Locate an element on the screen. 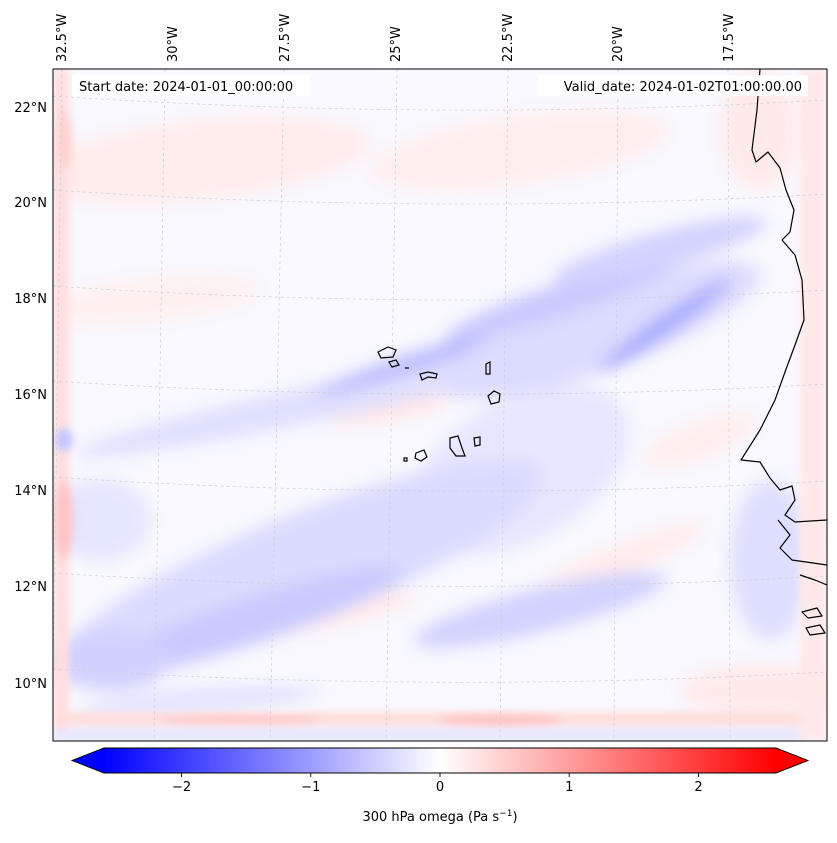 Image resolution: width=837 pixels, height=843 pixels. start-date-box: Start date: 2024-01-01_00:00:00 is located at coordinates (191, 85).